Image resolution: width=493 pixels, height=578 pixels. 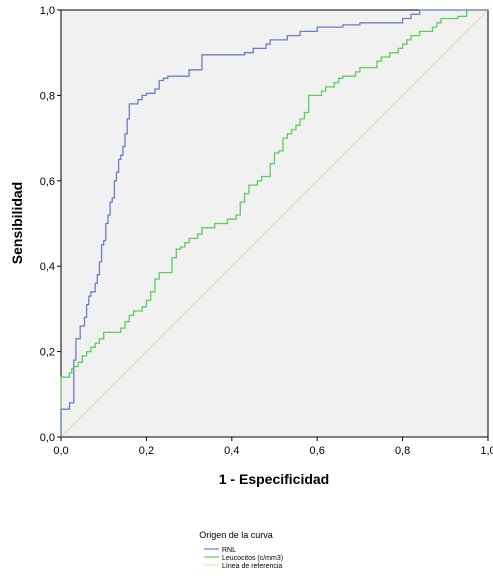 What do you see at coordinates (60, 451) in the screenshot?
I see `x-tick-label: 0,0` at bounding box center [60, 451].